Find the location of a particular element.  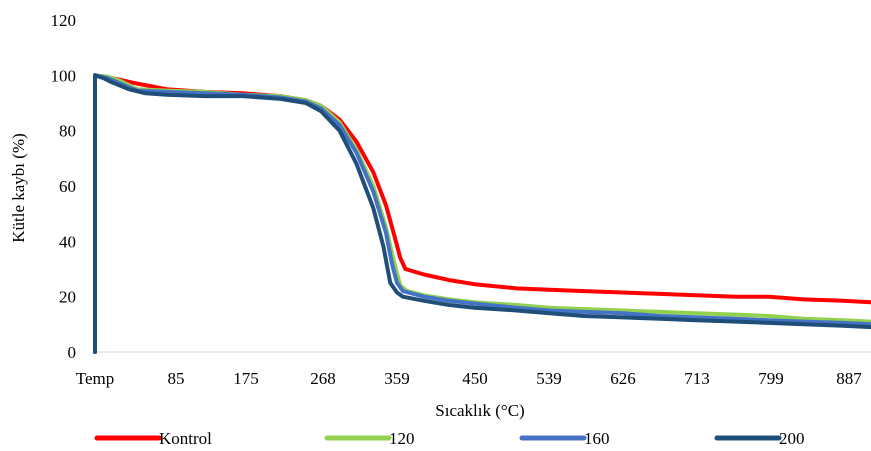

y-tick-label: 80 is located at coordinates (67, 131).